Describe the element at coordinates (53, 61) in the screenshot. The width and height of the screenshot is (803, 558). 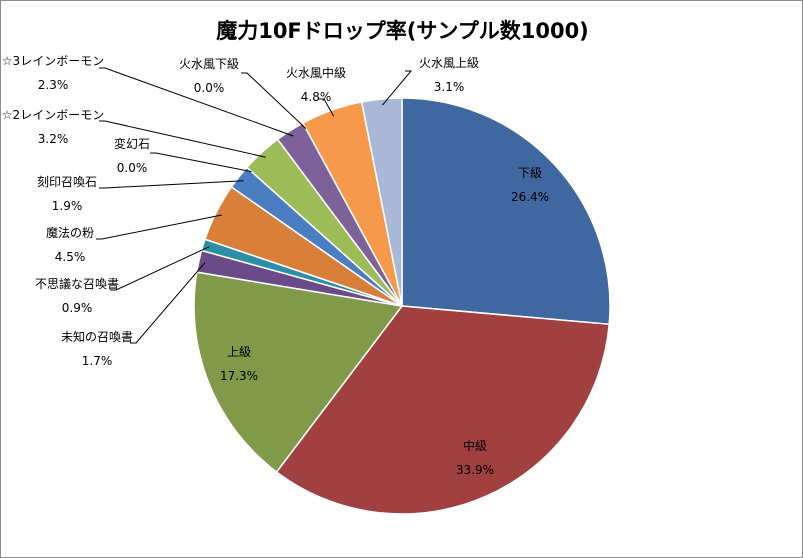
I see `slice-10-category-label: ☆3レインボーモン` at that location.